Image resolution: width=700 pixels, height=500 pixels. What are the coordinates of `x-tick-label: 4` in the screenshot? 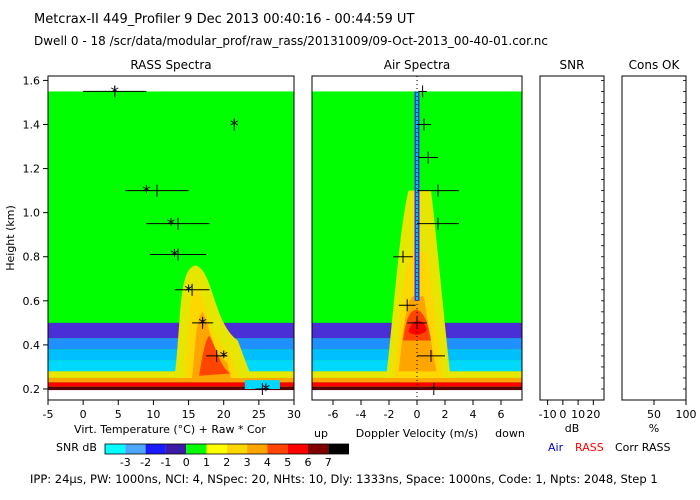 It's located at (473, 414).